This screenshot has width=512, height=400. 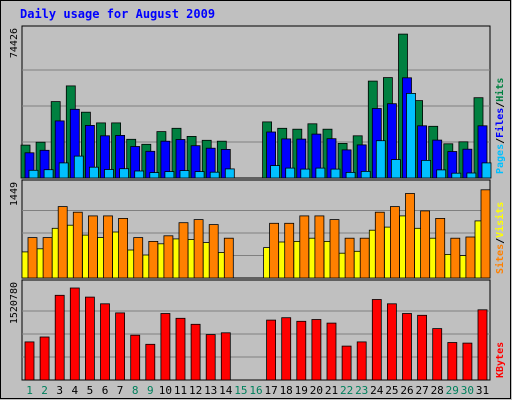 What do you see at coordinates (500, 123) in the screenshot?
I see `legend-entry: Files` at bounding box center [500, 123].